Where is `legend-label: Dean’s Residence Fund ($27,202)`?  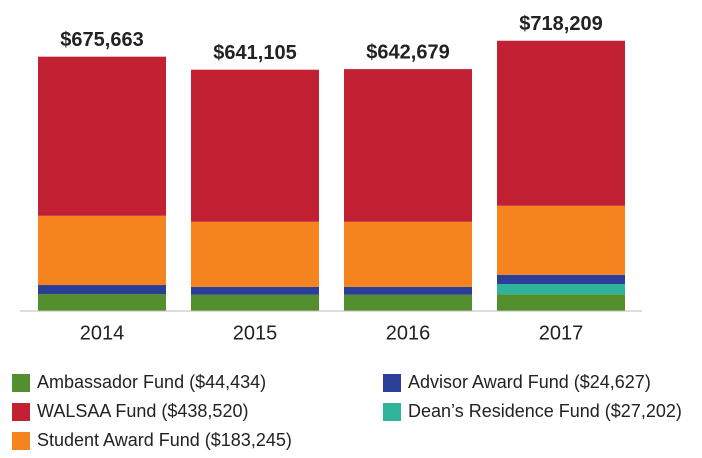
legend-label: Dean’s Residence Fund ($27,202) is located at coordinates (545, 411).